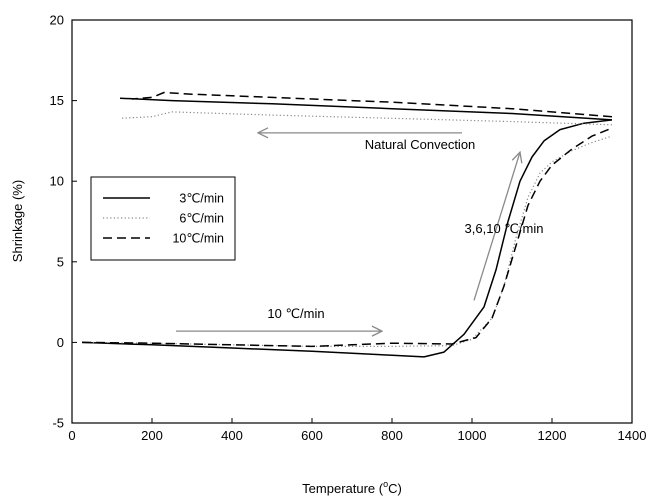  Describe the element at coordinates (295, 313) in the screenshot. I see `annotation-label: 10 ℃/min` at that location.